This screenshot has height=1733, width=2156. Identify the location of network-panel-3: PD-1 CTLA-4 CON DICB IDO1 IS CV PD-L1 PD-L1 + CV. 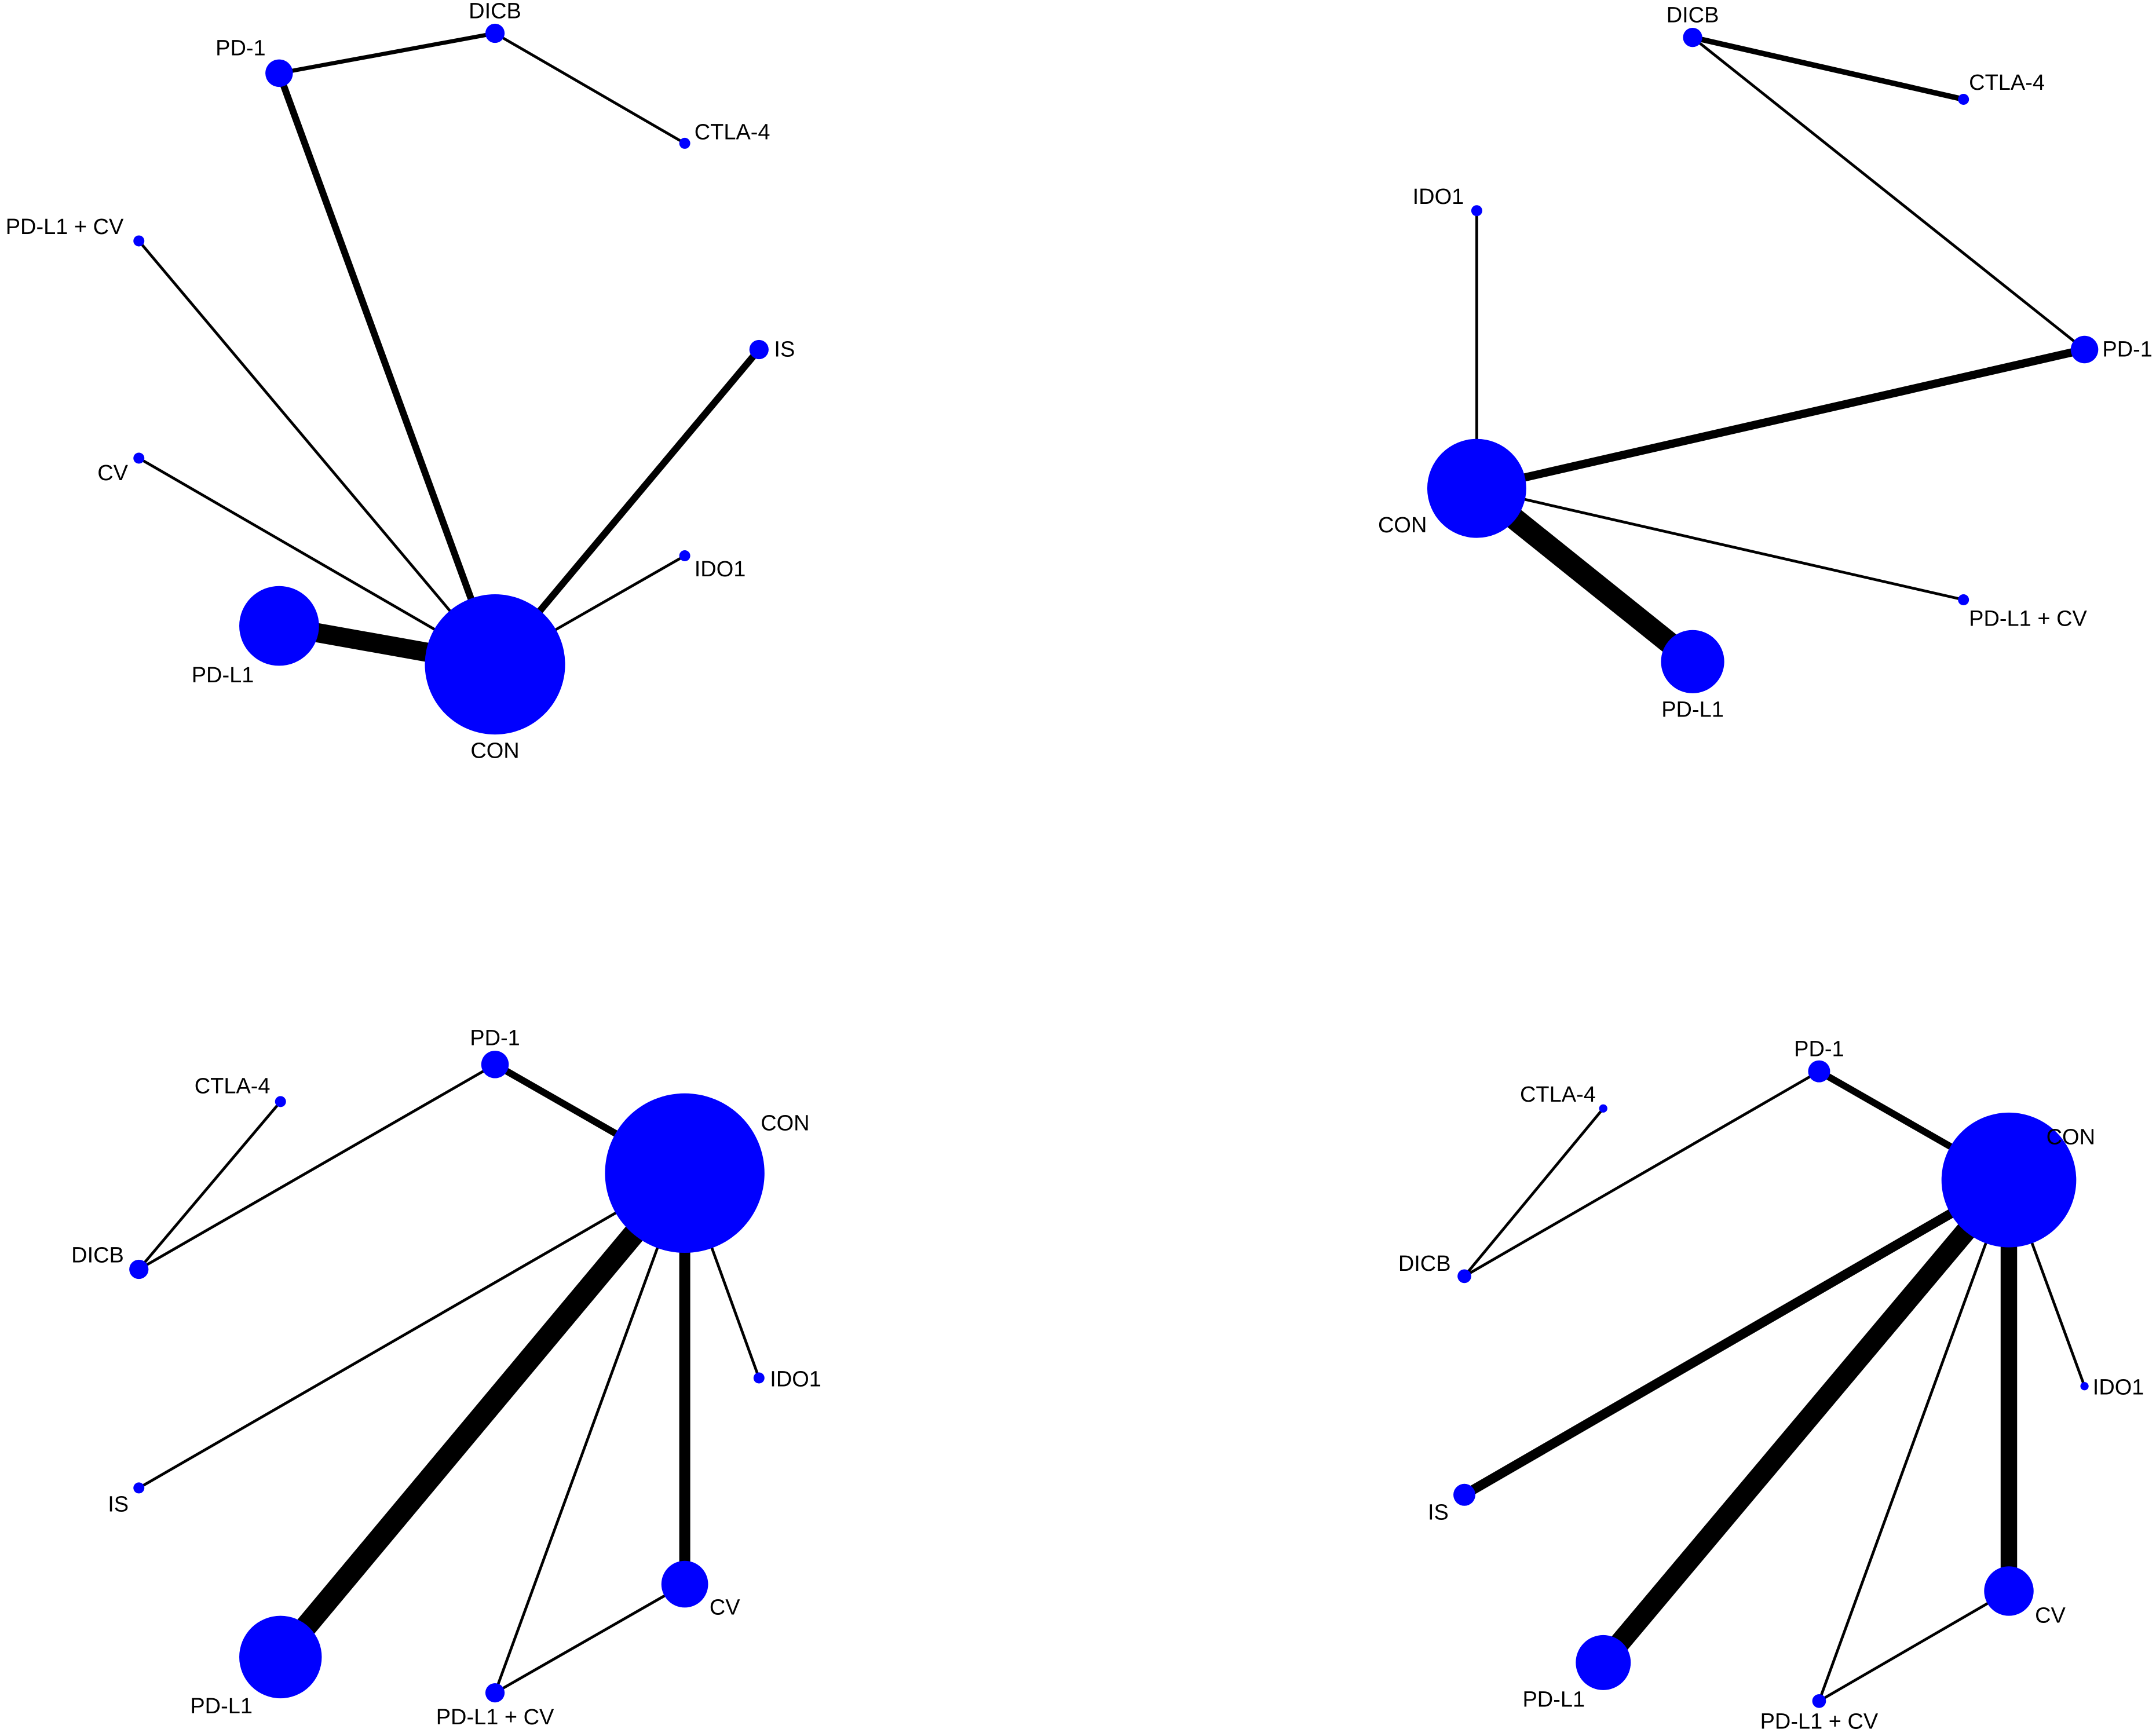
(446, 1378).